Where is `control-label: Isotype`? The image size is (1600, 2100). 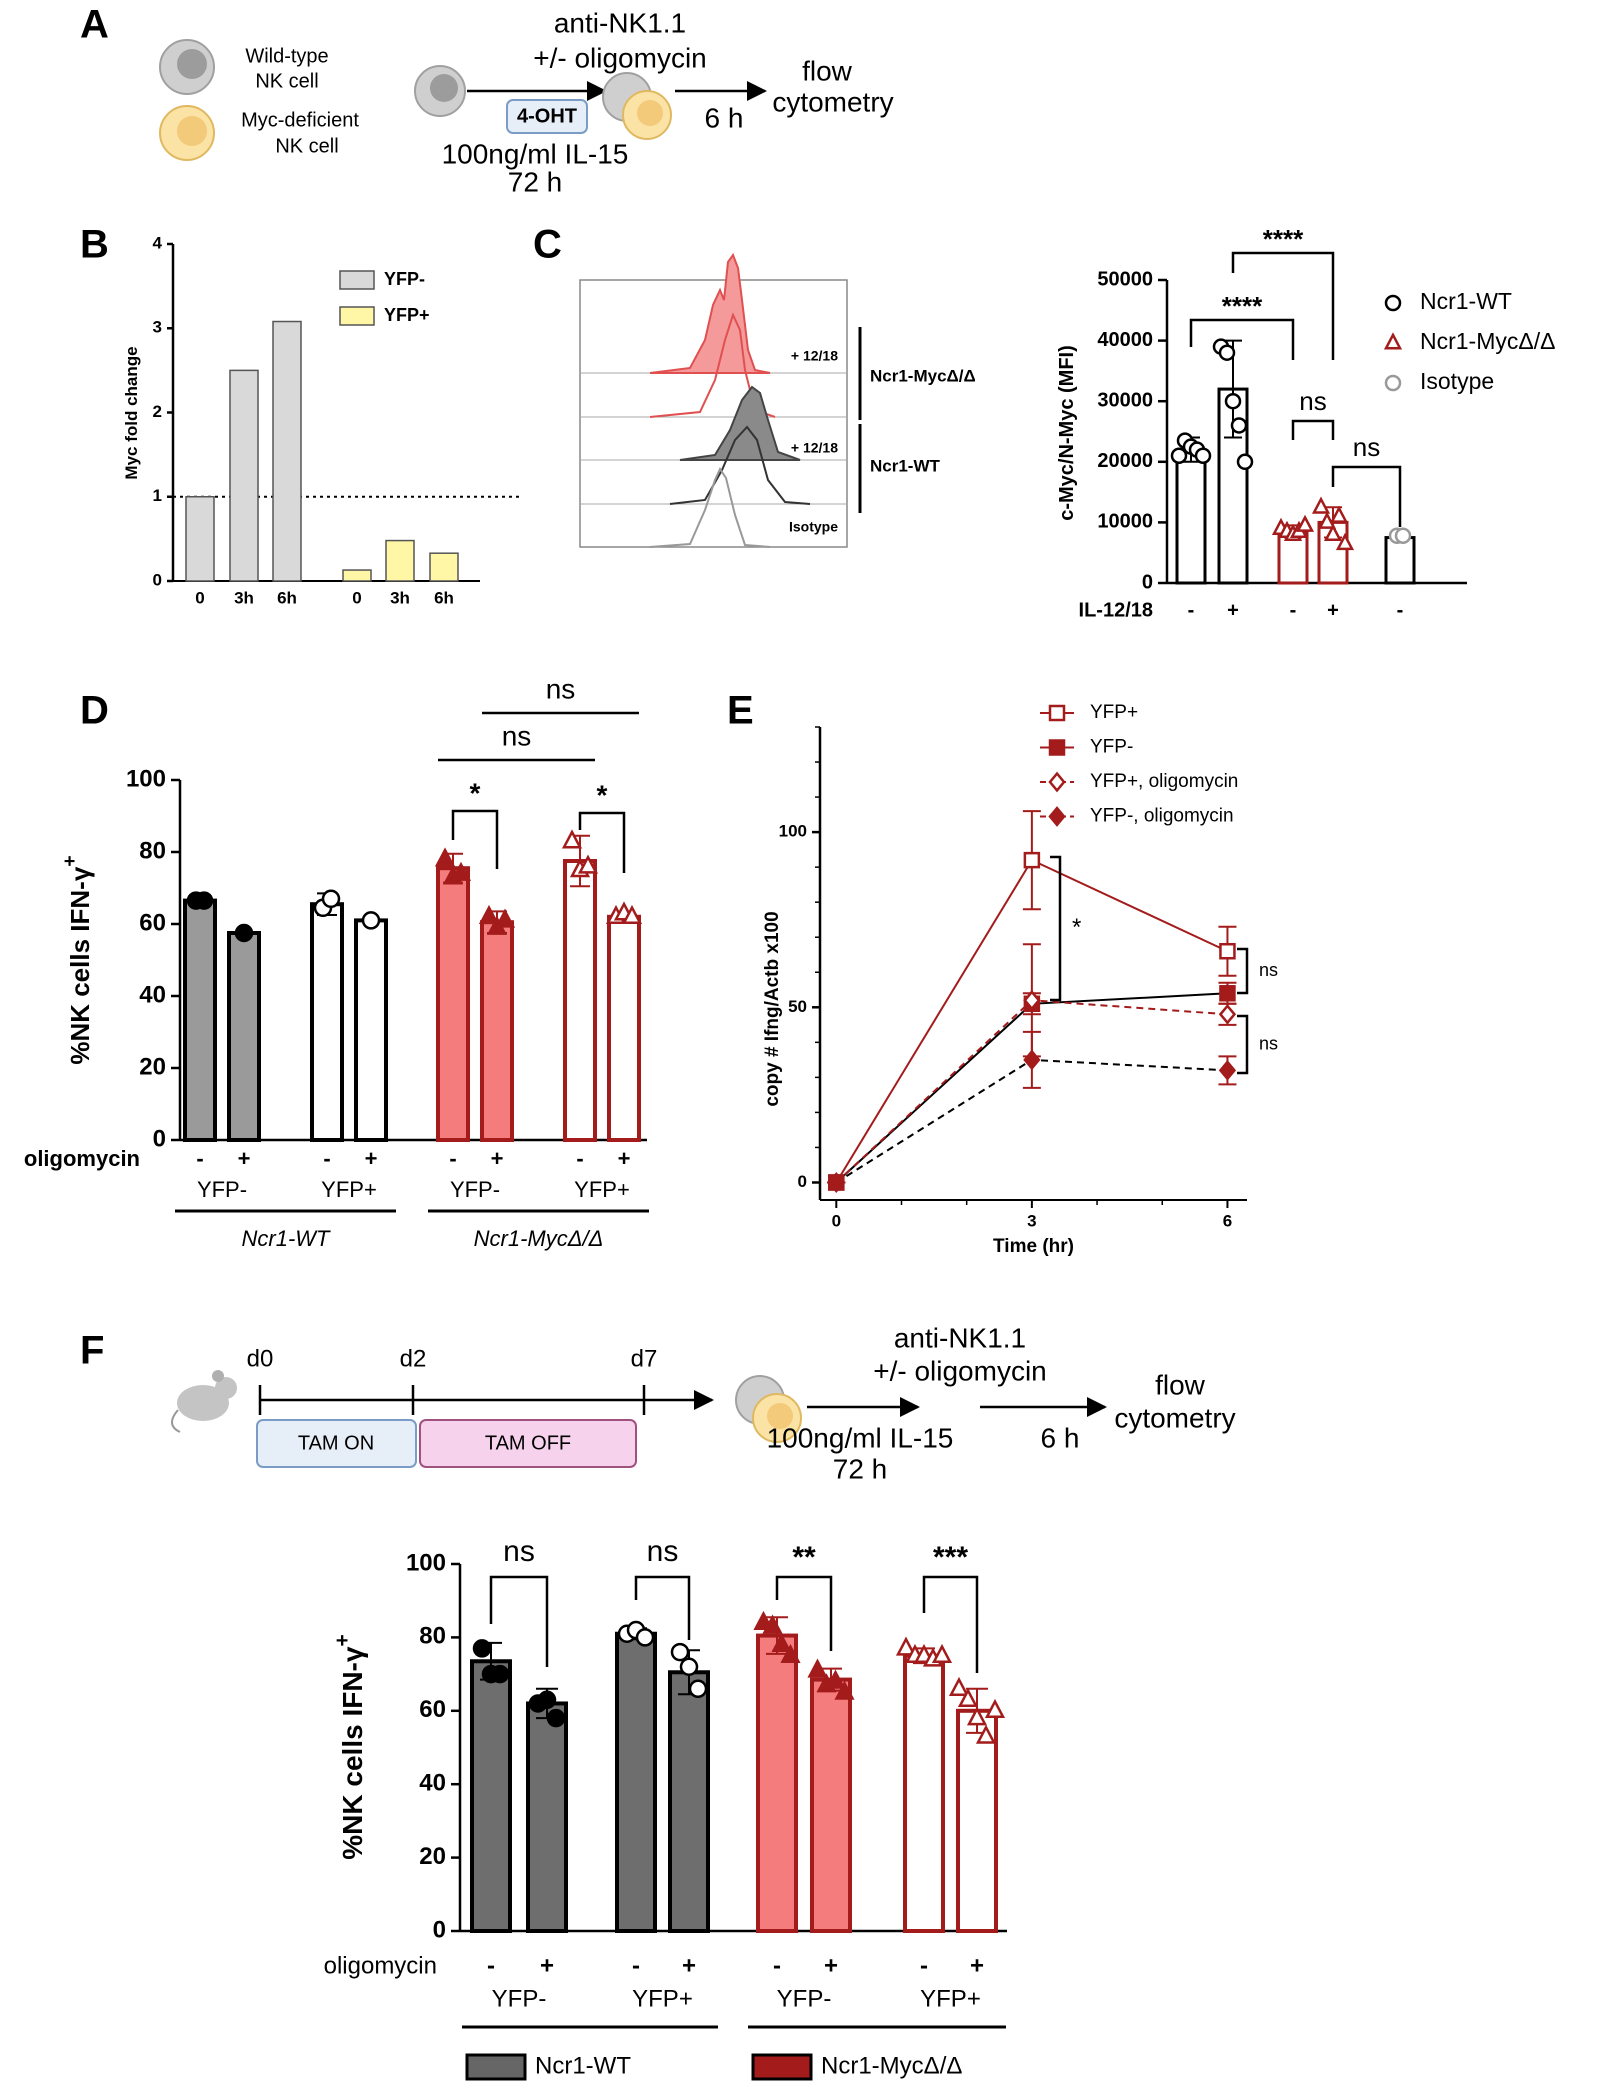 control-label: Isotype is located at coordinates (813, 527).